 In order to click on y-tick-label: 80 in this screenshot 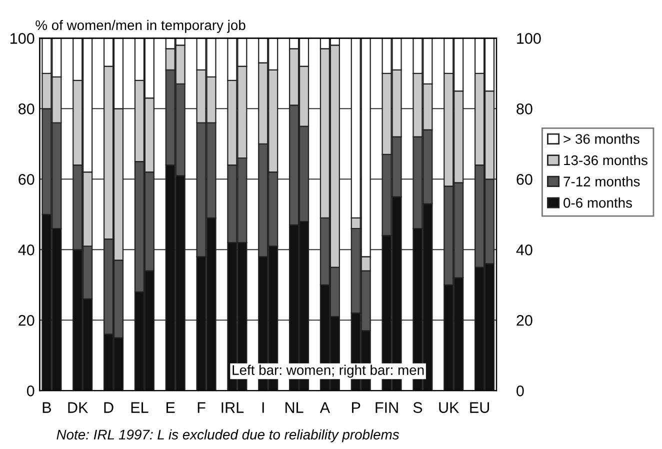, I will do `click(26, 109)`.